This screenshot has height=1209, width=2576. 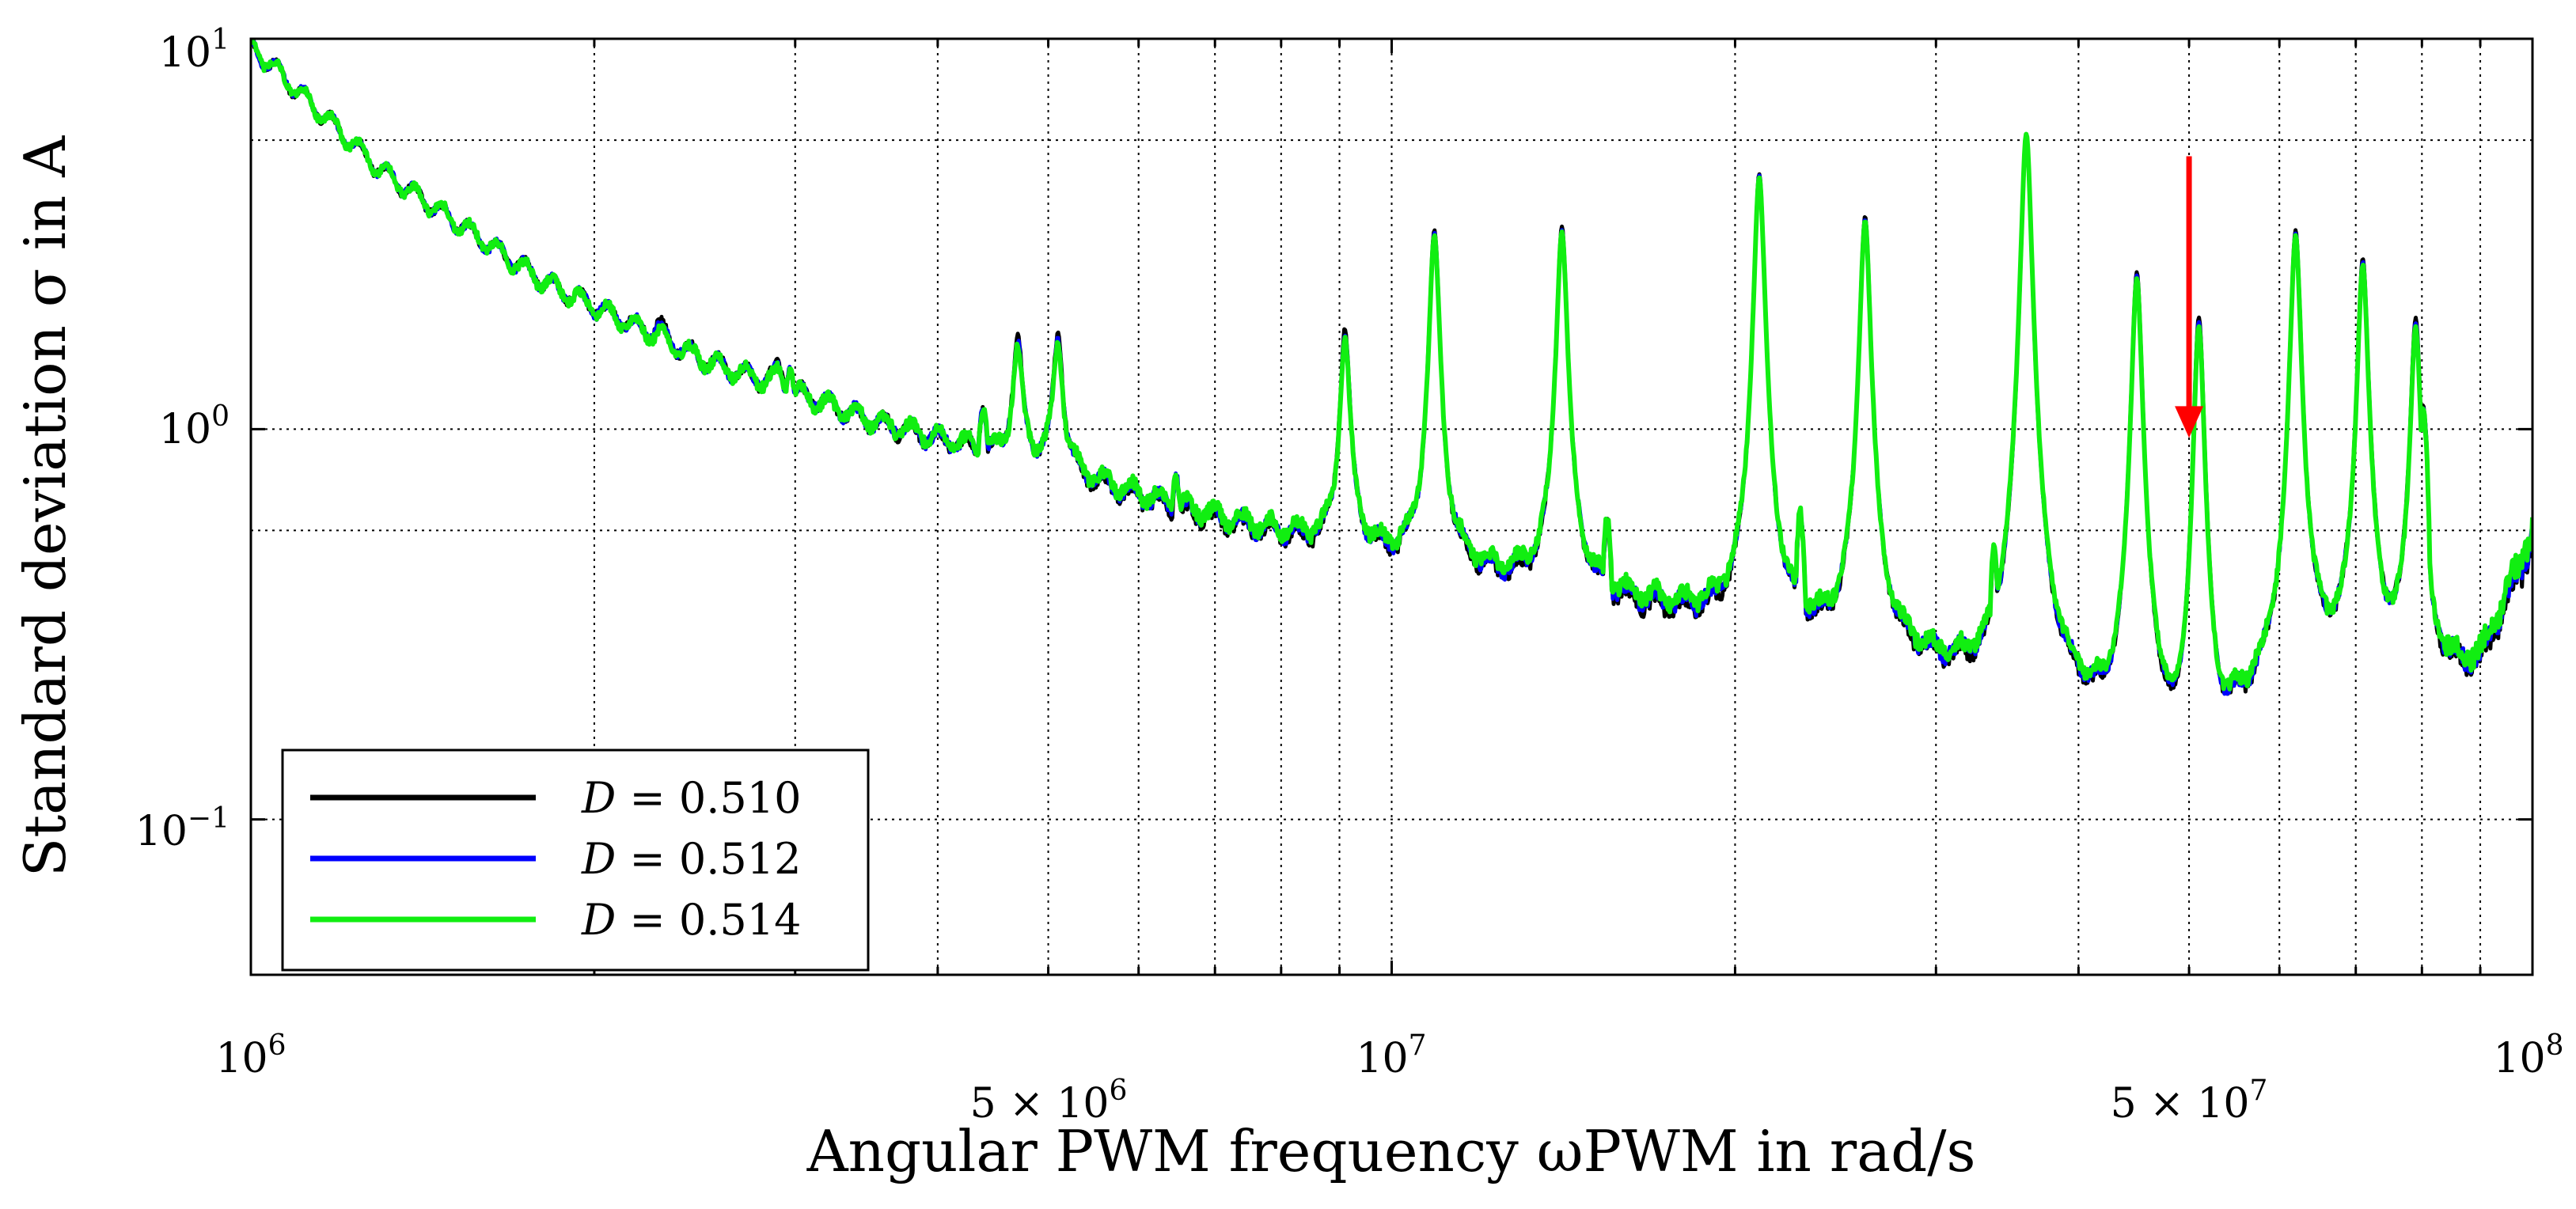 I want to click on x-tick-label: 107, so click(x=1391, y=1055).